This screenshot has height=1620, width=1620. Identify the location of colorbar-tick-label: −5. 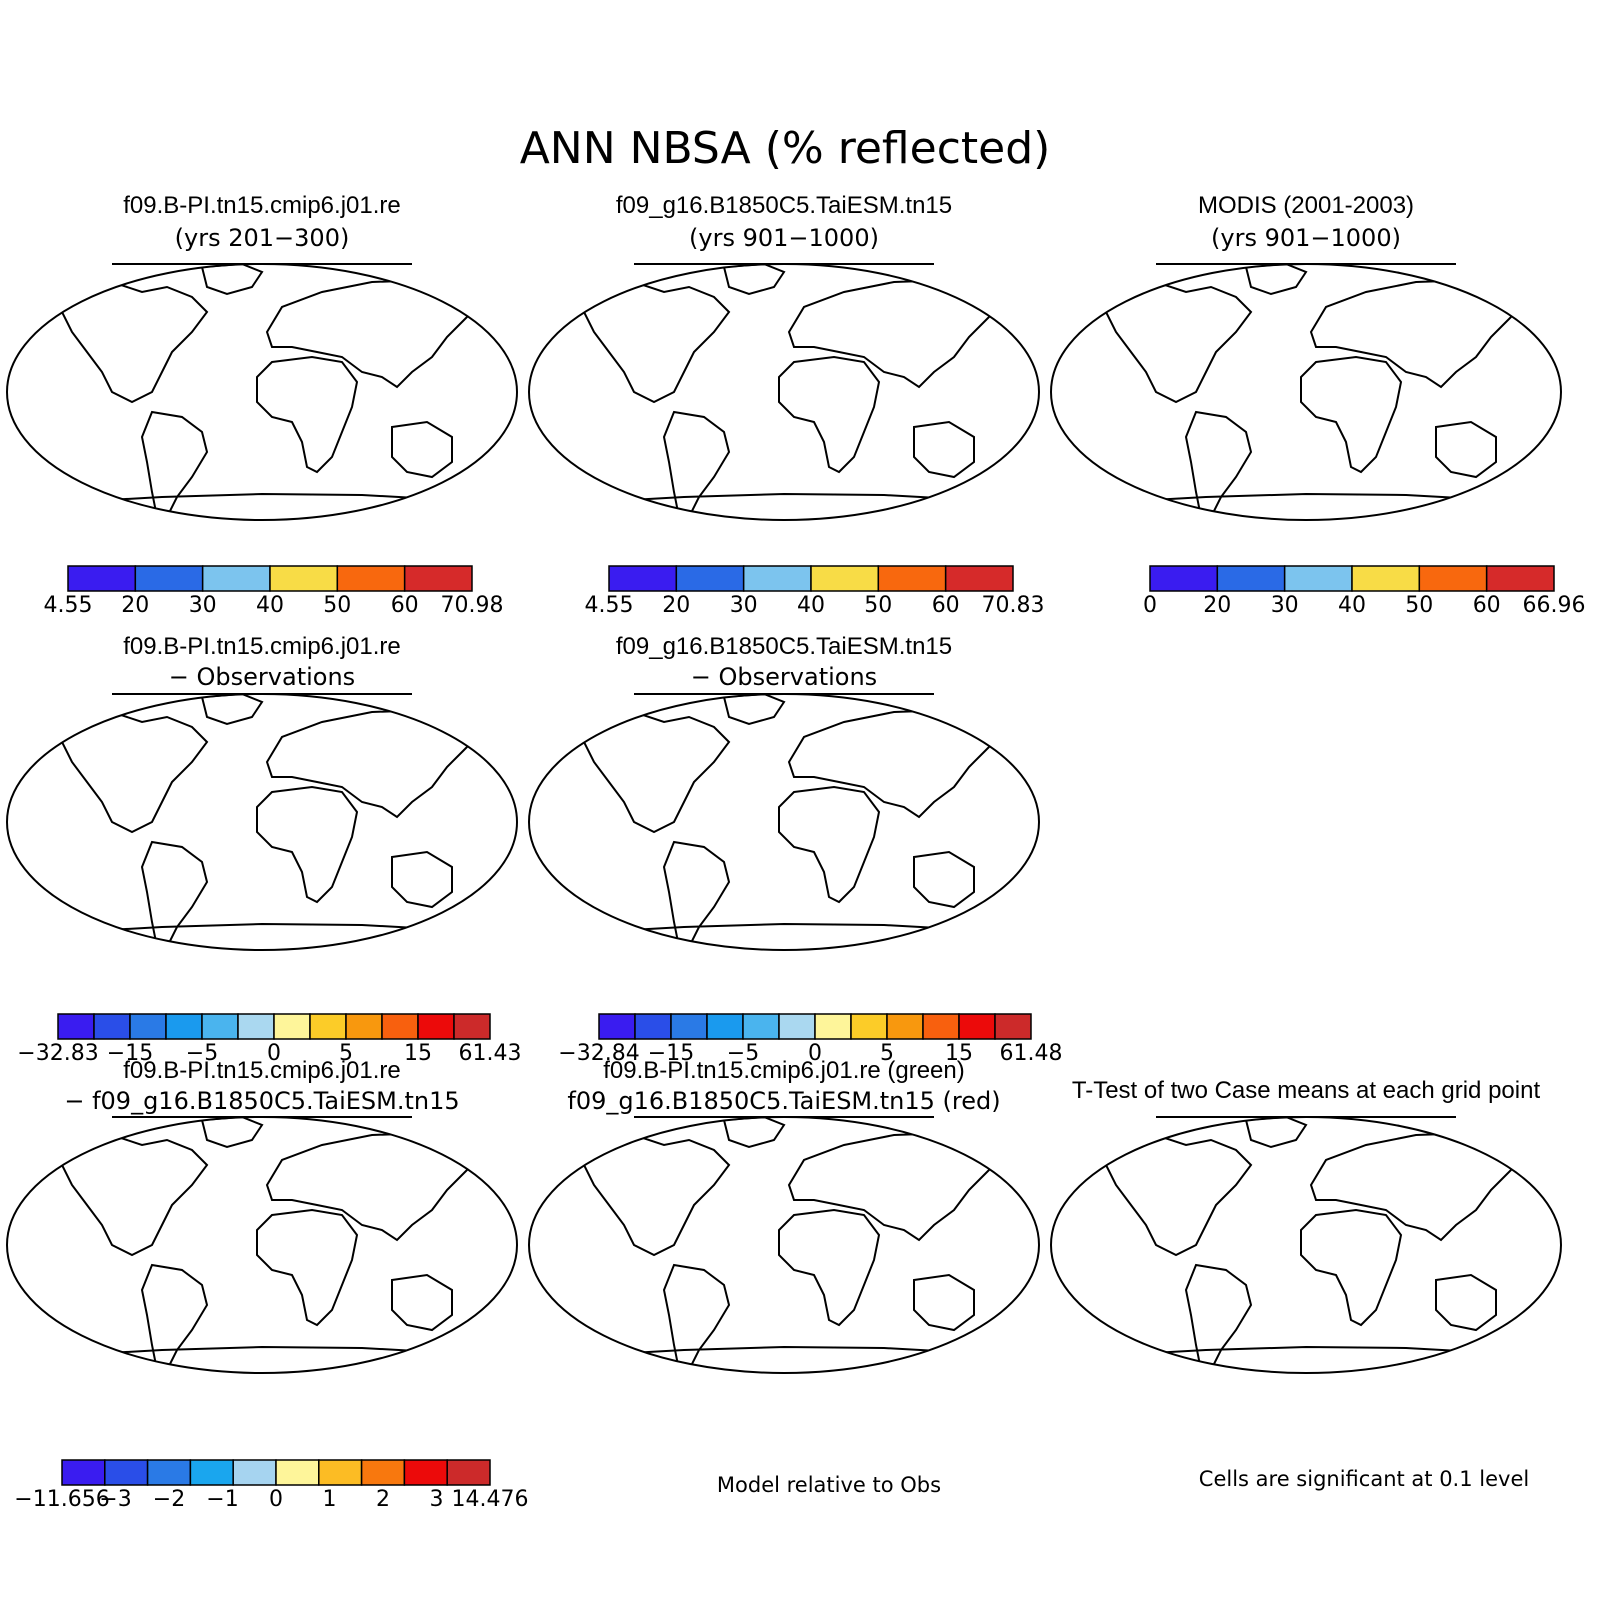
(202, 1053).